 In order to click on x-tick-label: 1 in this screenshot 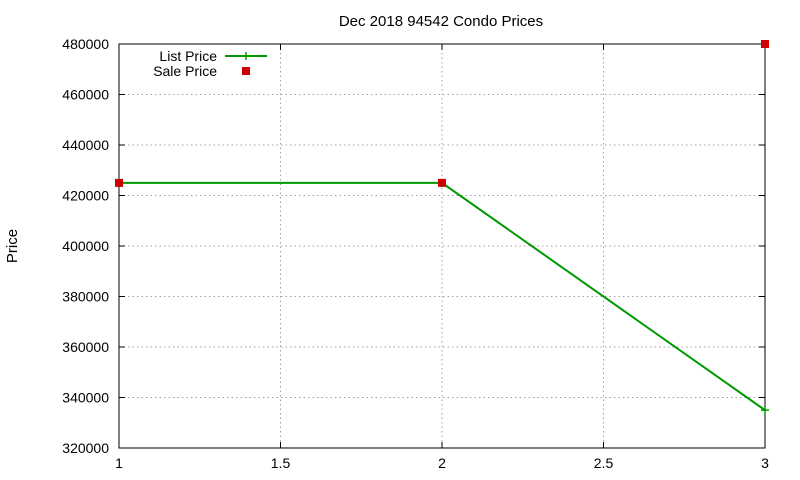, I will do `click(119, 463)`.